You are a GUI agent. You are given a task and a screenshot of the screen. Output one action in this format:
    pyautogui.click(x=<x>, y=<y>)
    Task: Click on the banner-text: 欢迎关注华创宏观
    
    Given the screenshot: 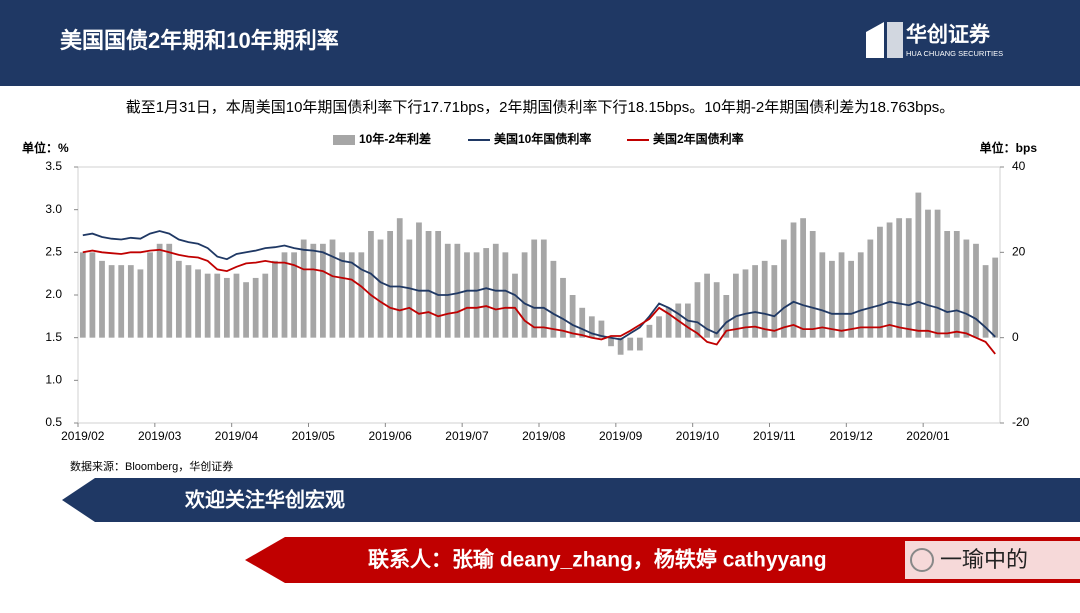 What is the action you would take?
    pyautogui.click(x=264, y=499)
    